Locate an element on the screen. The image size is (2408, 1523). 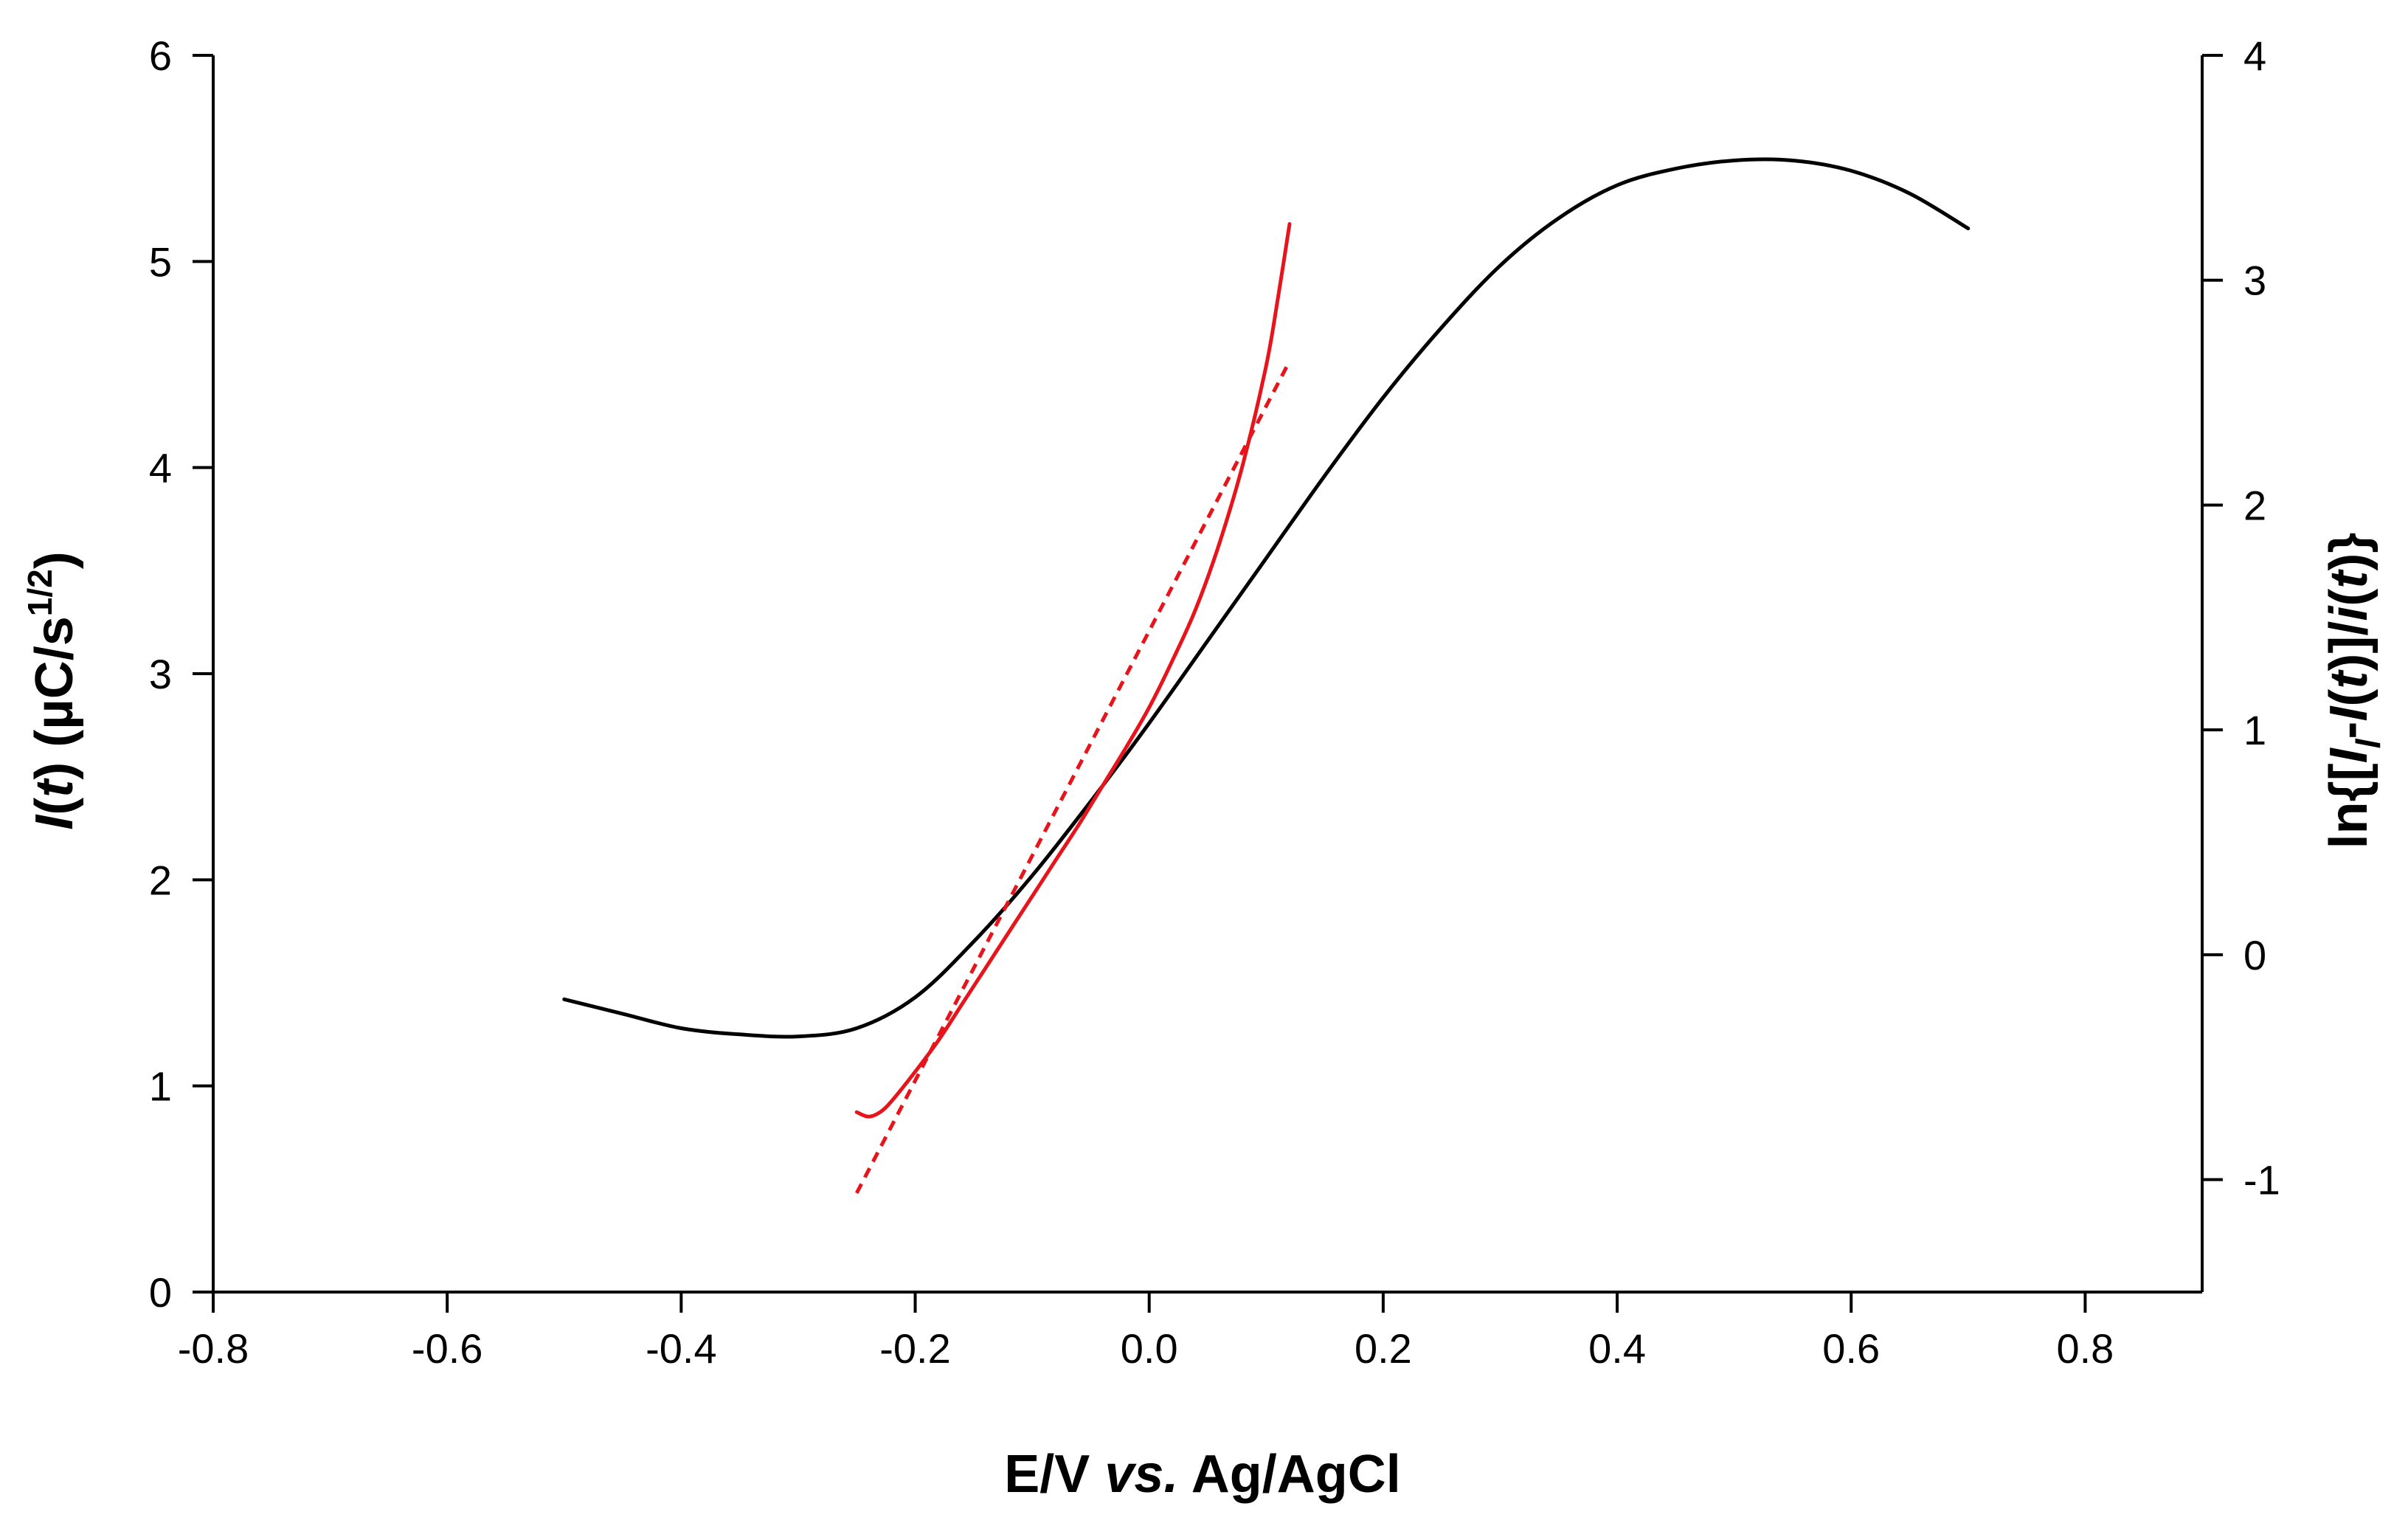
series-red-fit-dashed is located at coordinates (1073, 777).